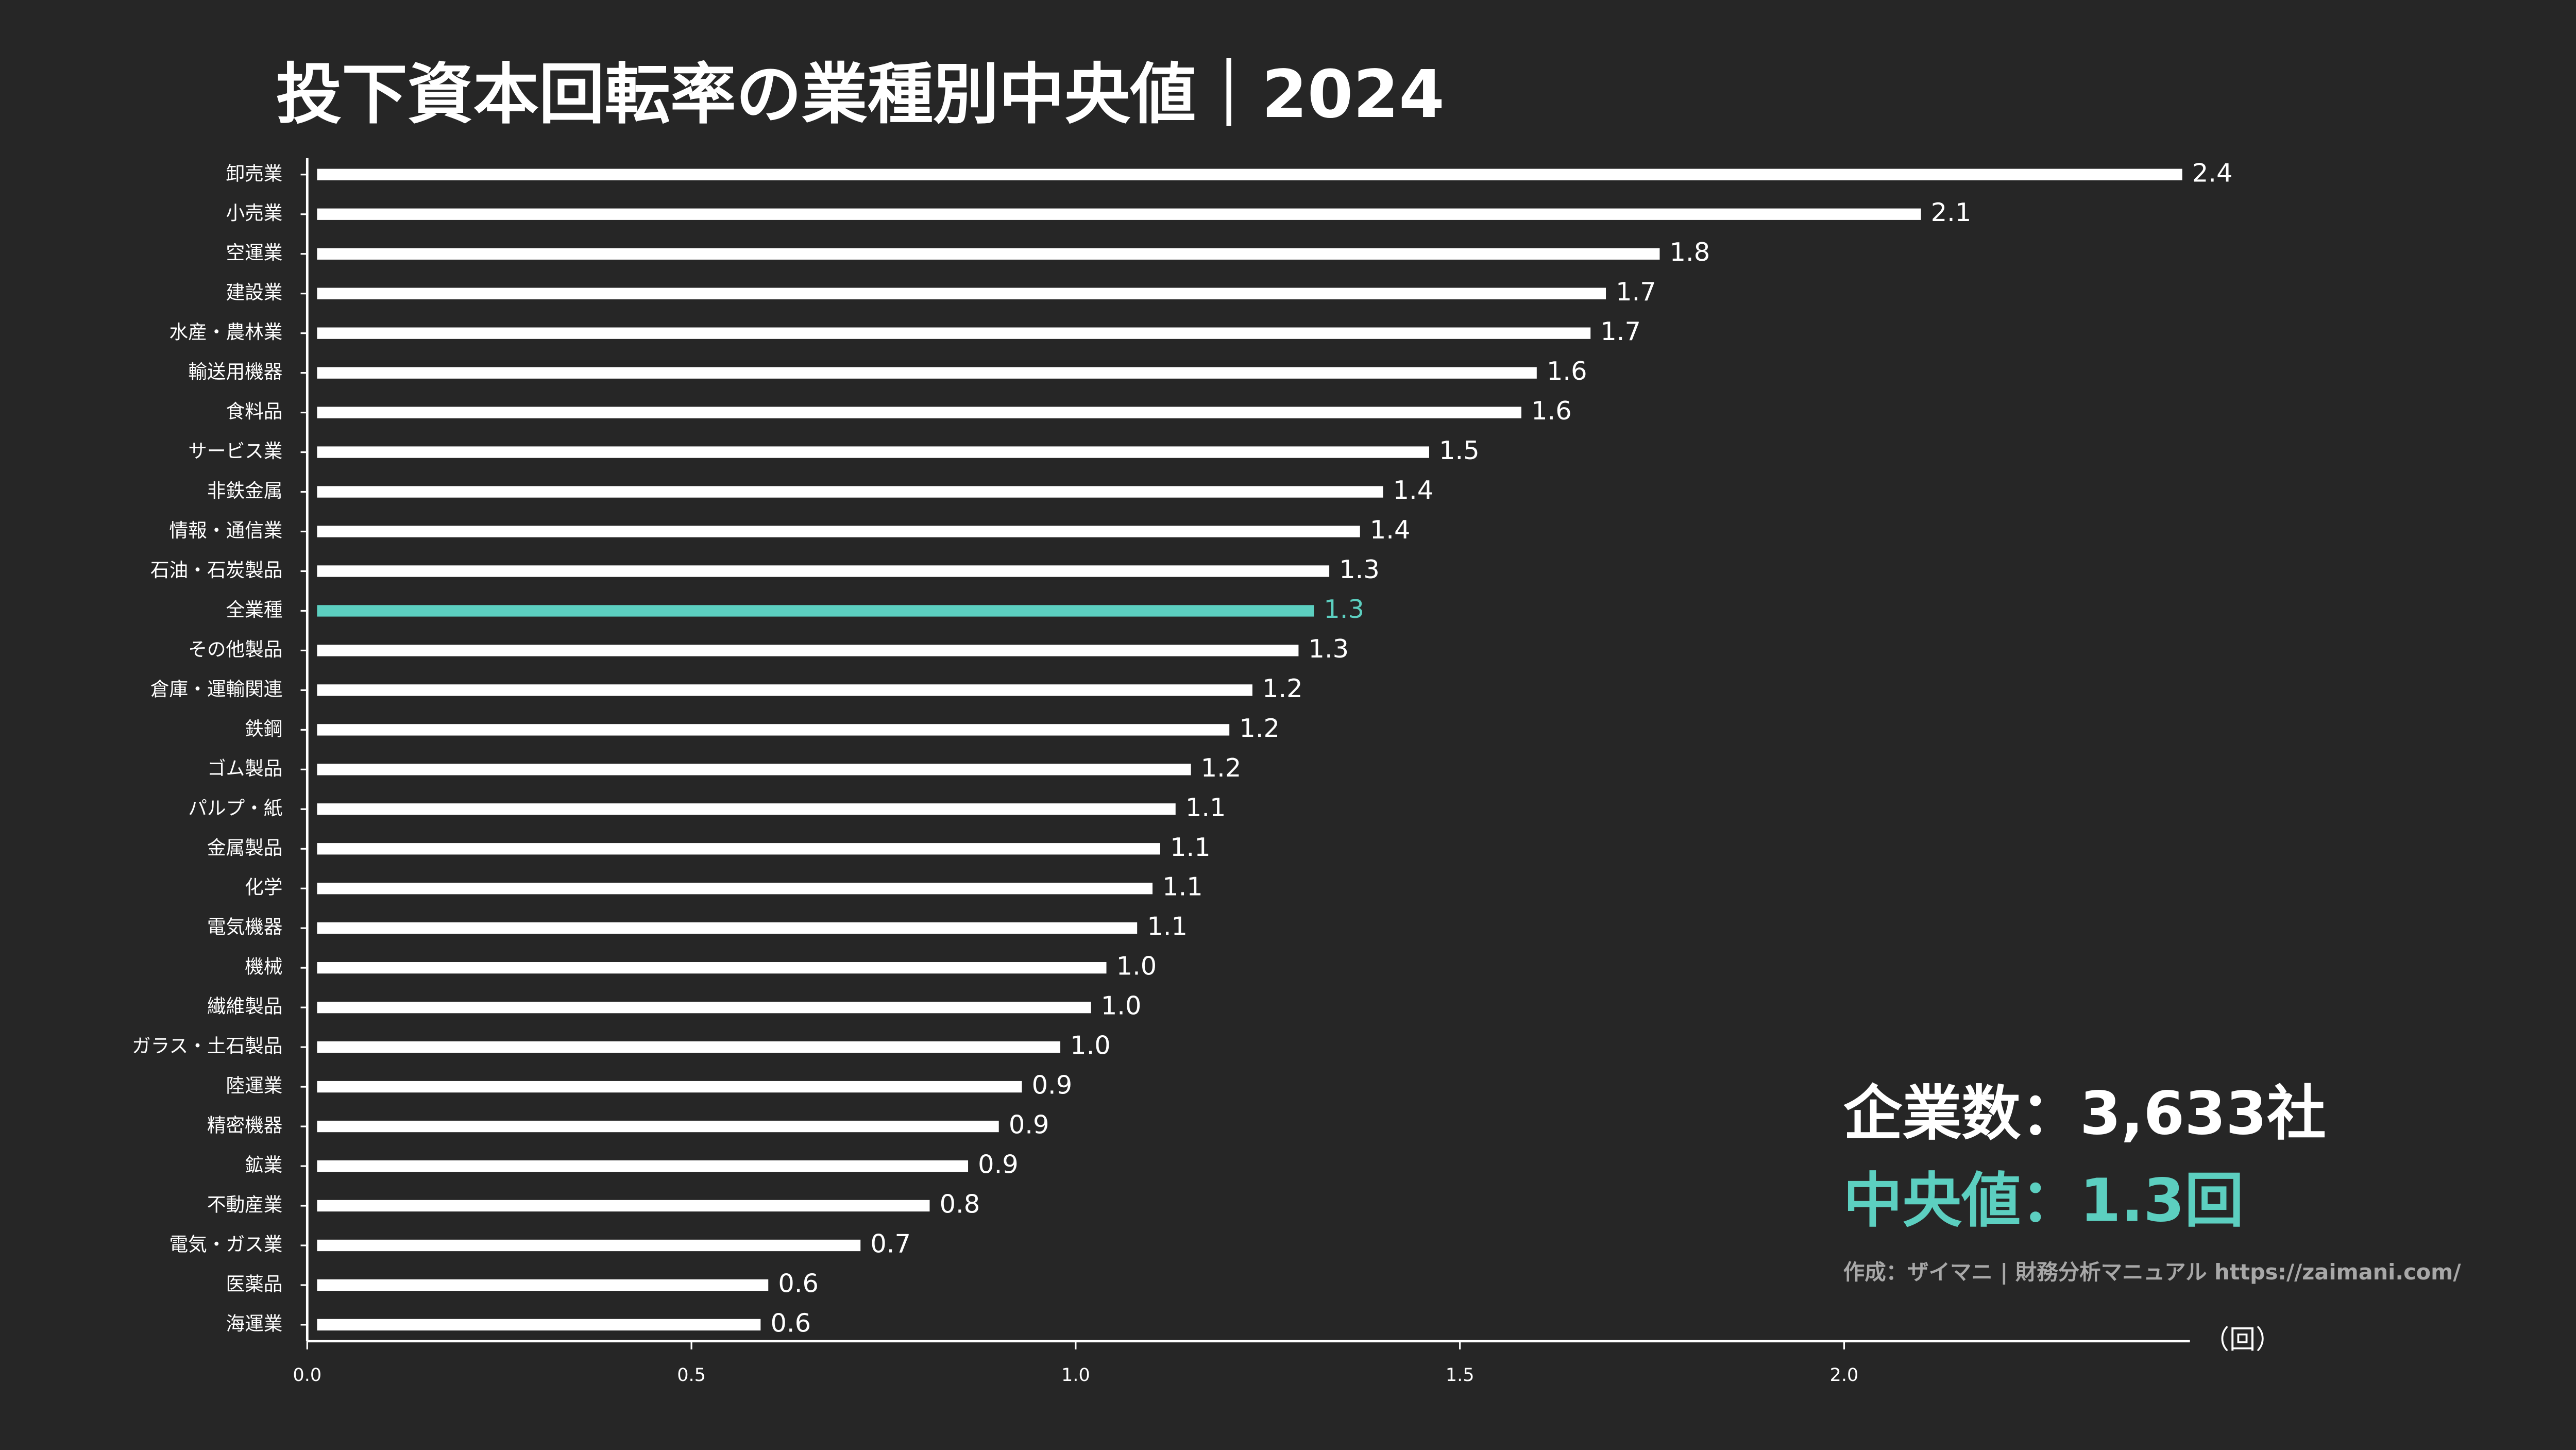  What do you see at coordinates (254, 1086) in the screenshot?
I see `y-tick-label: 陸運業` at bounding box center [254, 1086].